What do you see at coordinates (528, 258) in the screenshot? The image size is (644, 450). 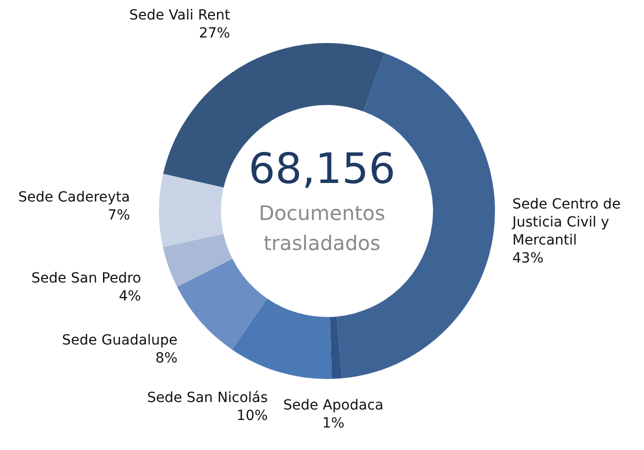 I see `data-label: 43%` at bounding box center [528, 258].